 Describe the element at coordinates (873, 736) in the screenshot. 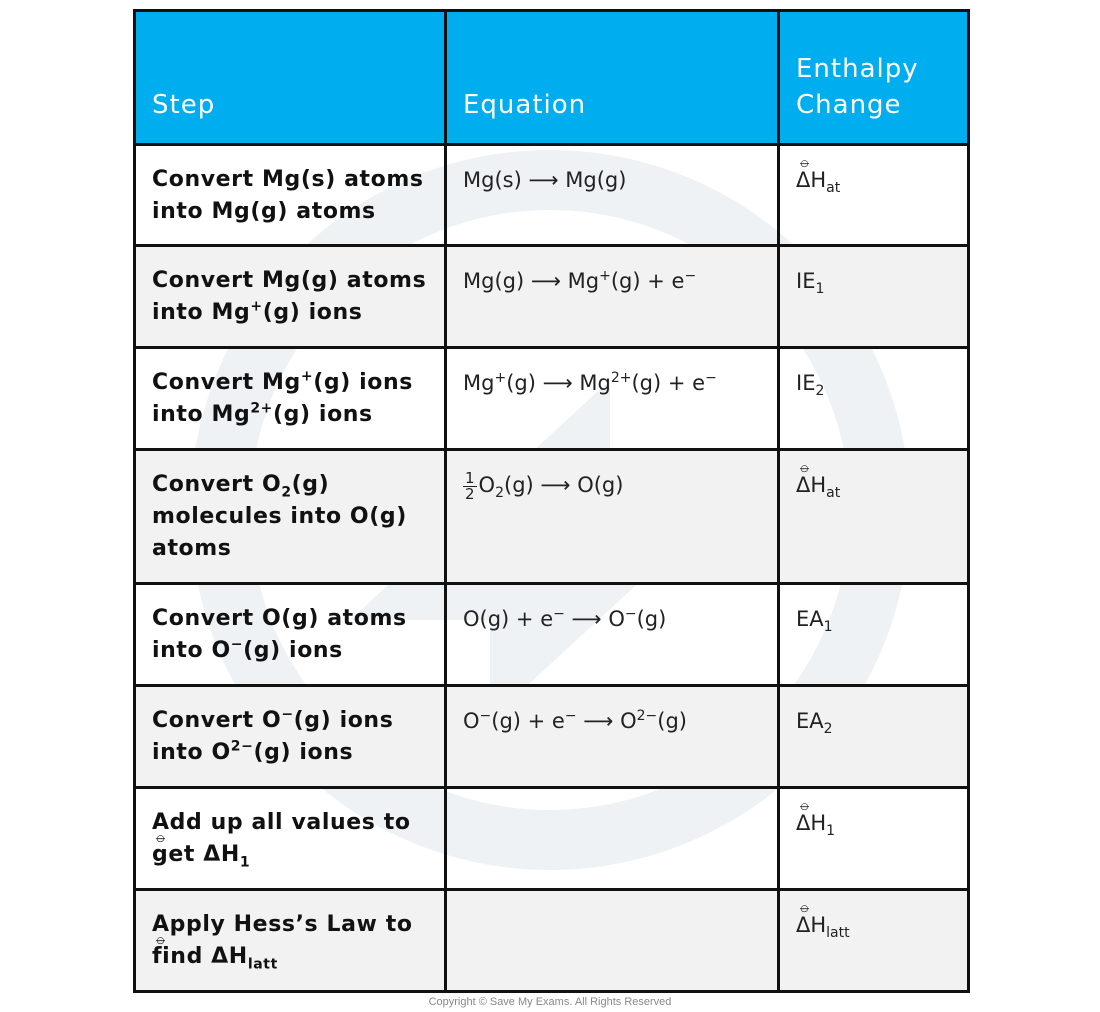

I see `enthalpy-cell: EA2` at that location.